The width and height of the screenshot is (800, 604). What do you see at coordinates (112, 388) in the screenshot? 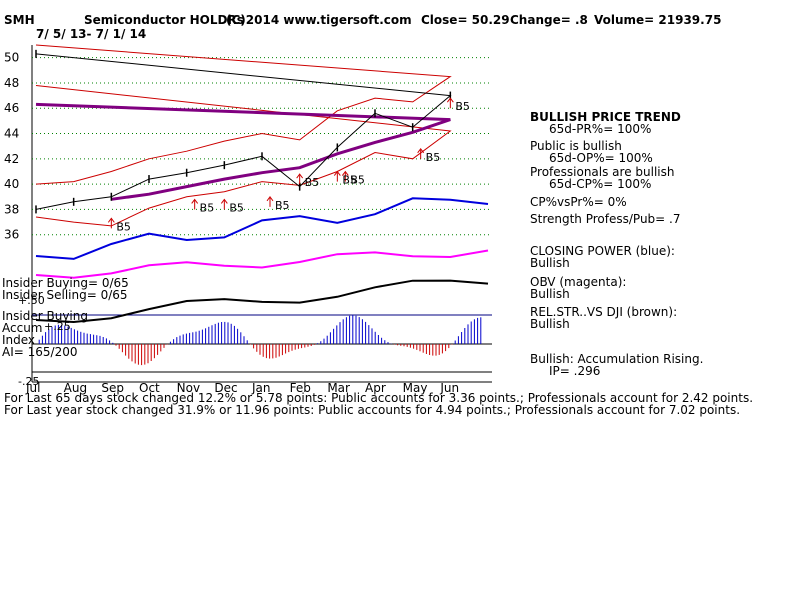
I see `x-tick-label: Sep` at bounding box center [112, 388].